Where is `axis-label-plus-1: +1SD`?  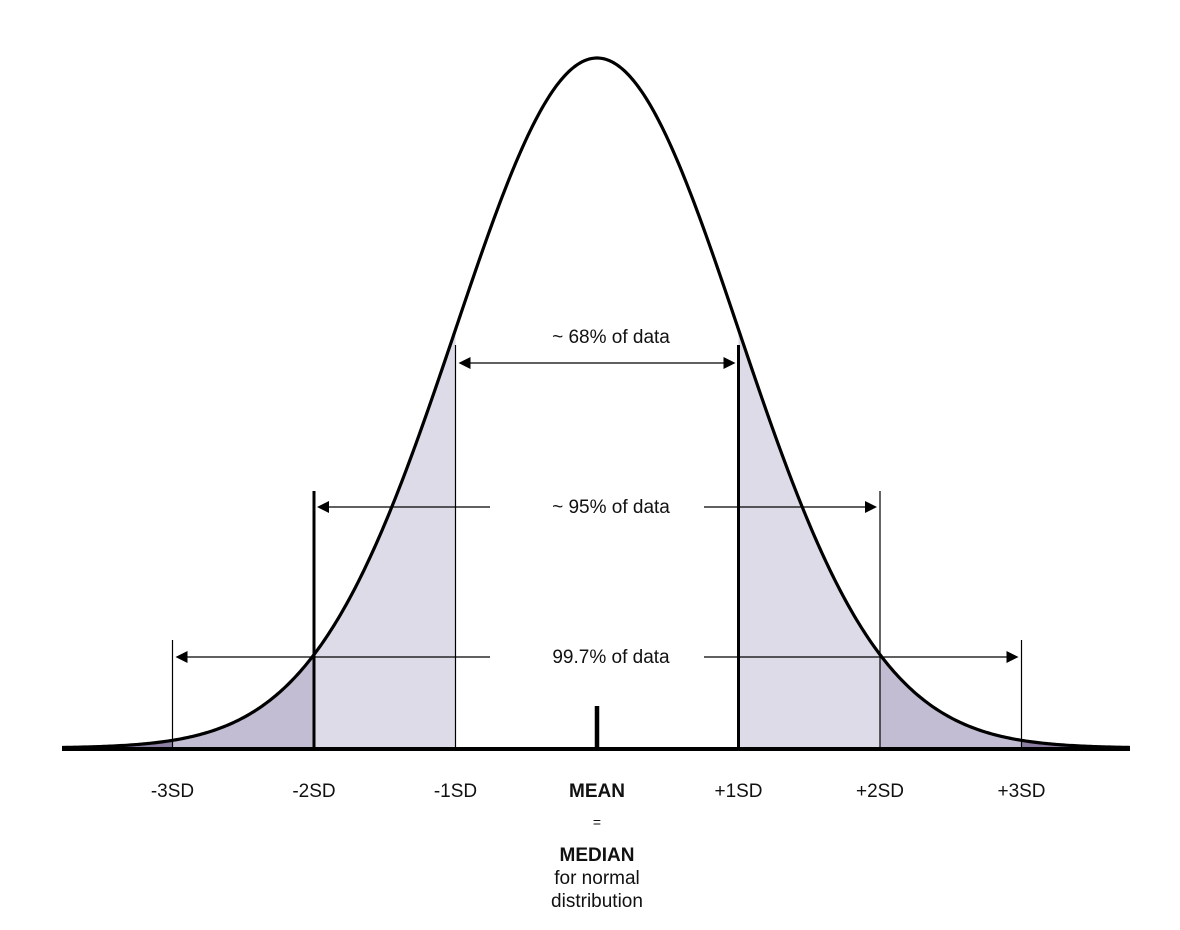
axis-label-plus-1: +1SD is located at coordinates (738, 791).